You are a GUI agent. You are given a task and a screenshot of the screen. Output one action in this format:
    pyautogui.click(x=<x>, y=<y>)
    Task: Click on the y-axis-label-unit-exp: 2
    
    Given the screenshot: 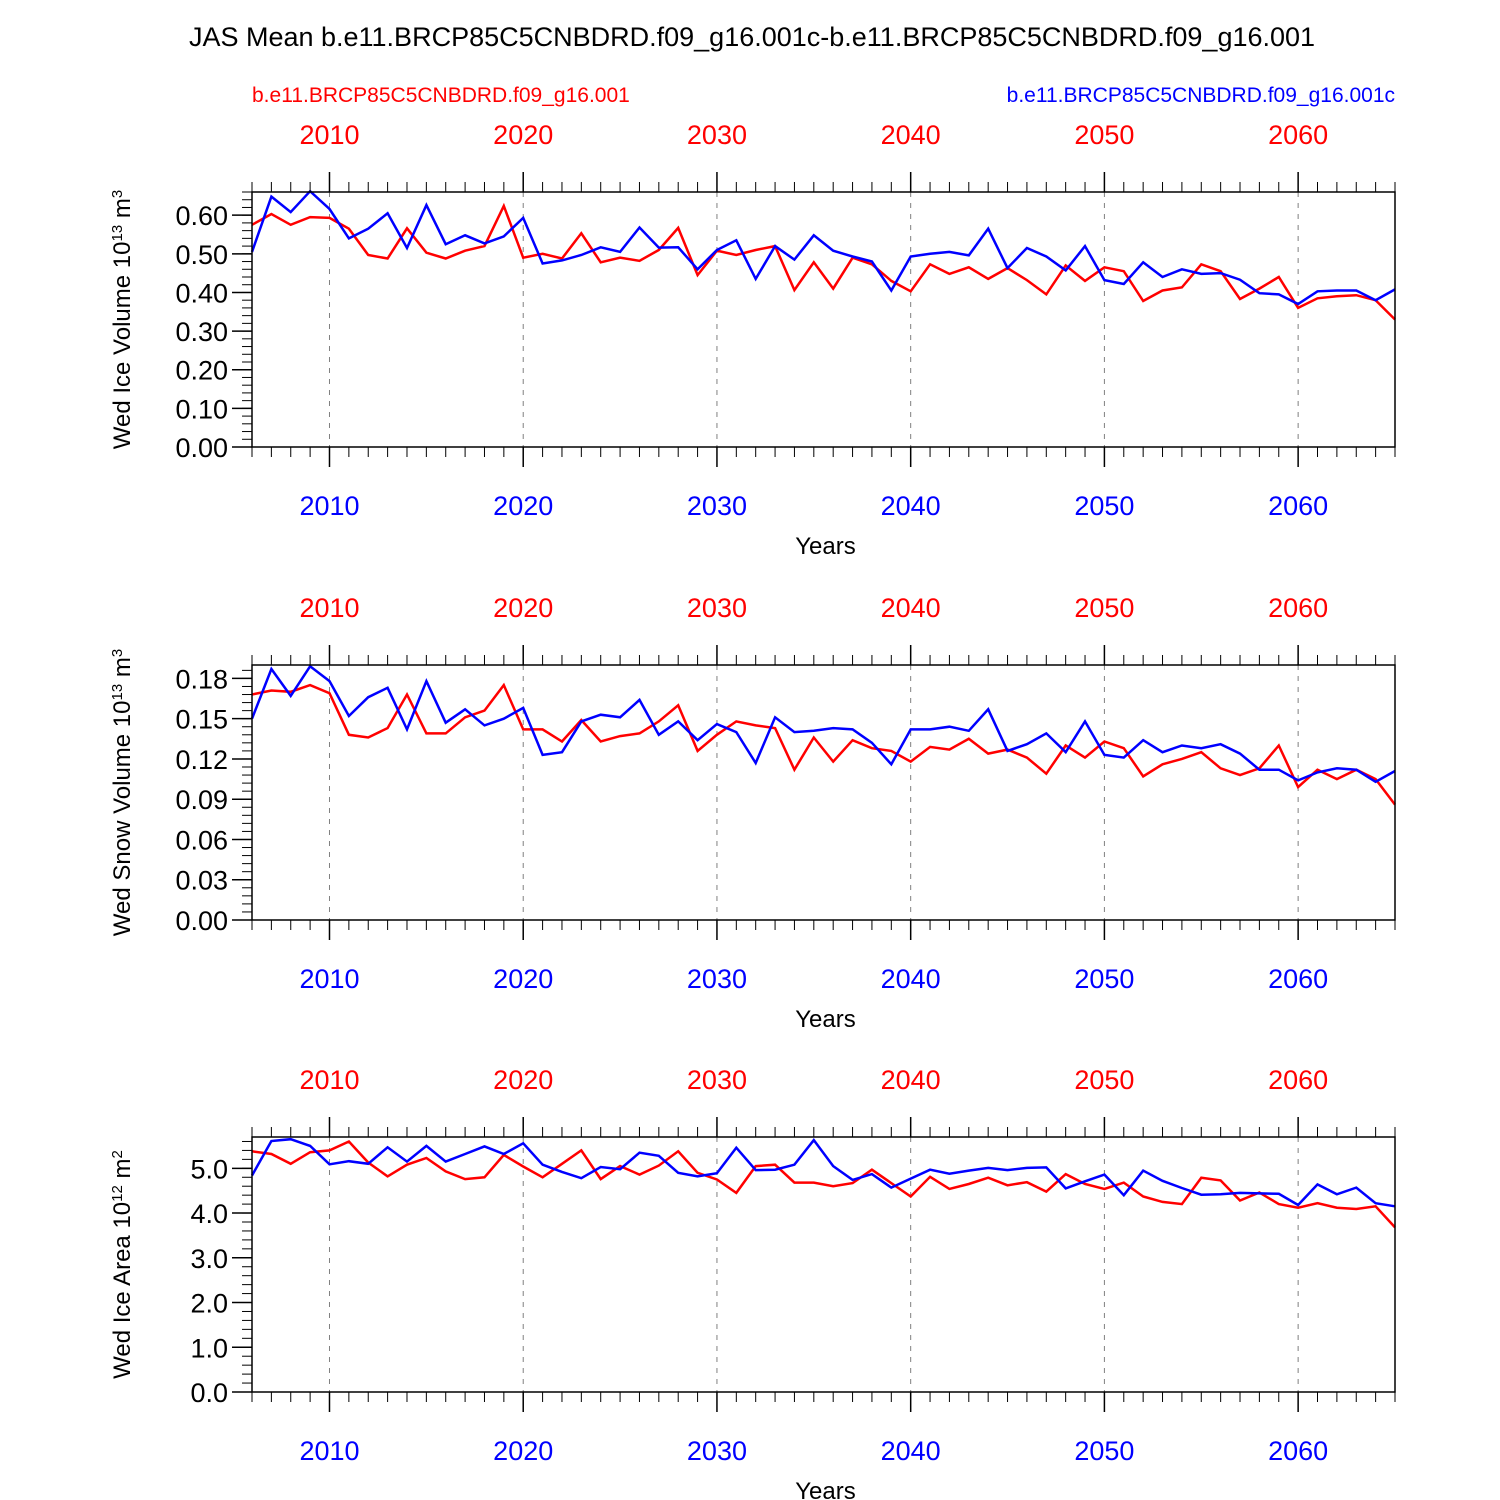 What is the action you would take?
    pyautogui.click(x=117, y=1154)
    